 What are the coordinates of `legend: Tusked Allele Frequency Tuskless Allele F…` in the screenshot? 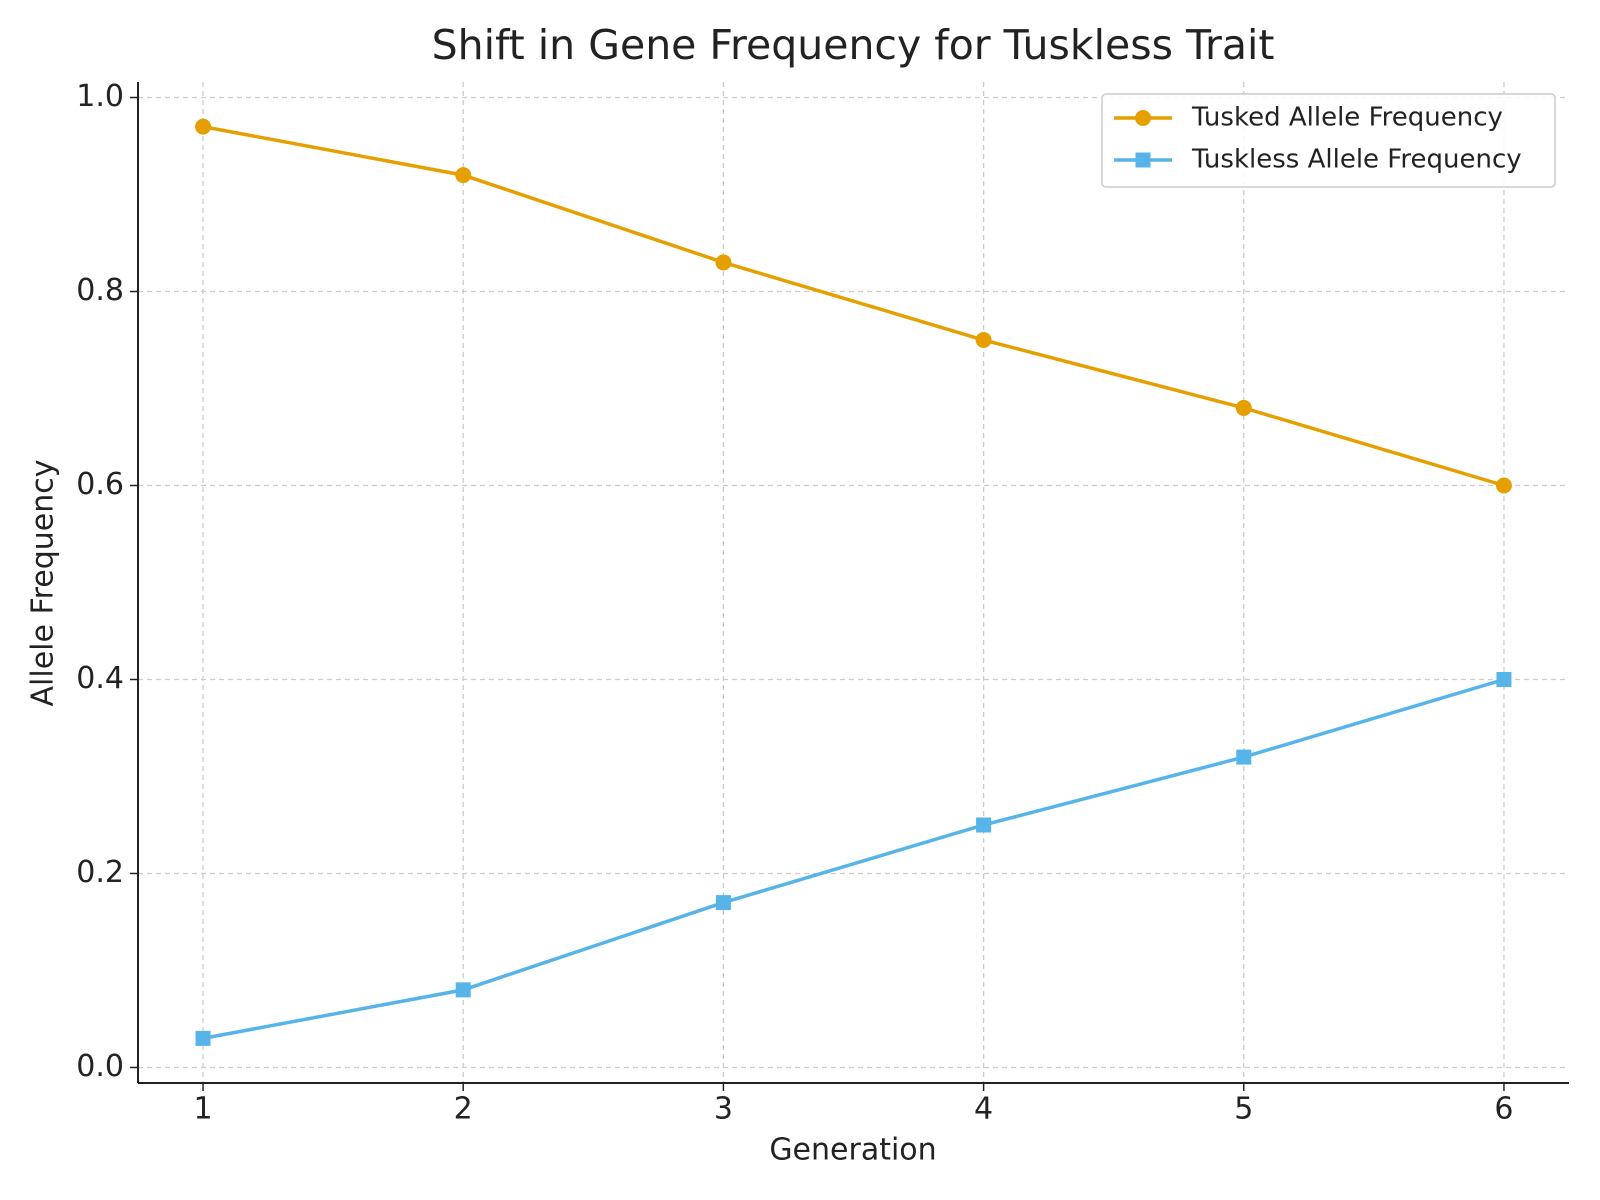 It's located at (1328, 140).